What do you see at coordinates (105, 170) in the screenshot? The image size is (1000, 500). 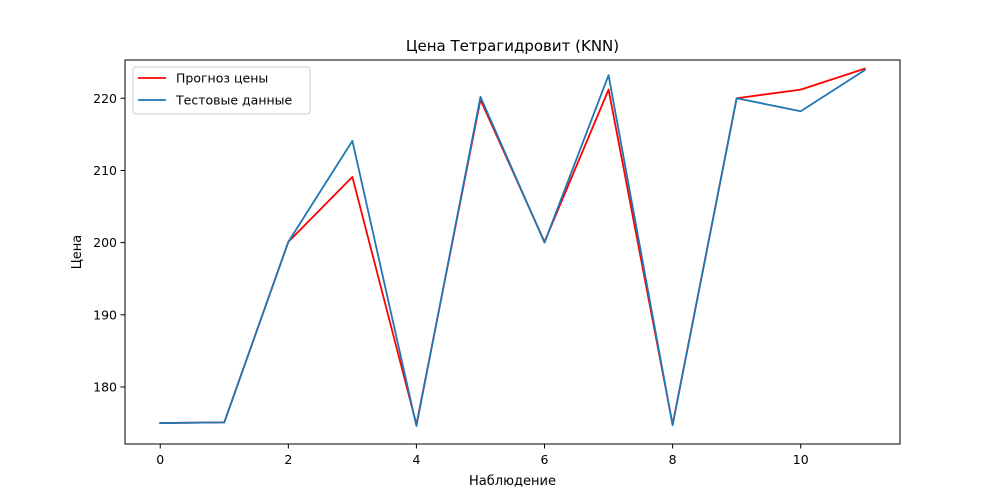 I see `y-tick-label: 210` at bounding box center [105, 170].